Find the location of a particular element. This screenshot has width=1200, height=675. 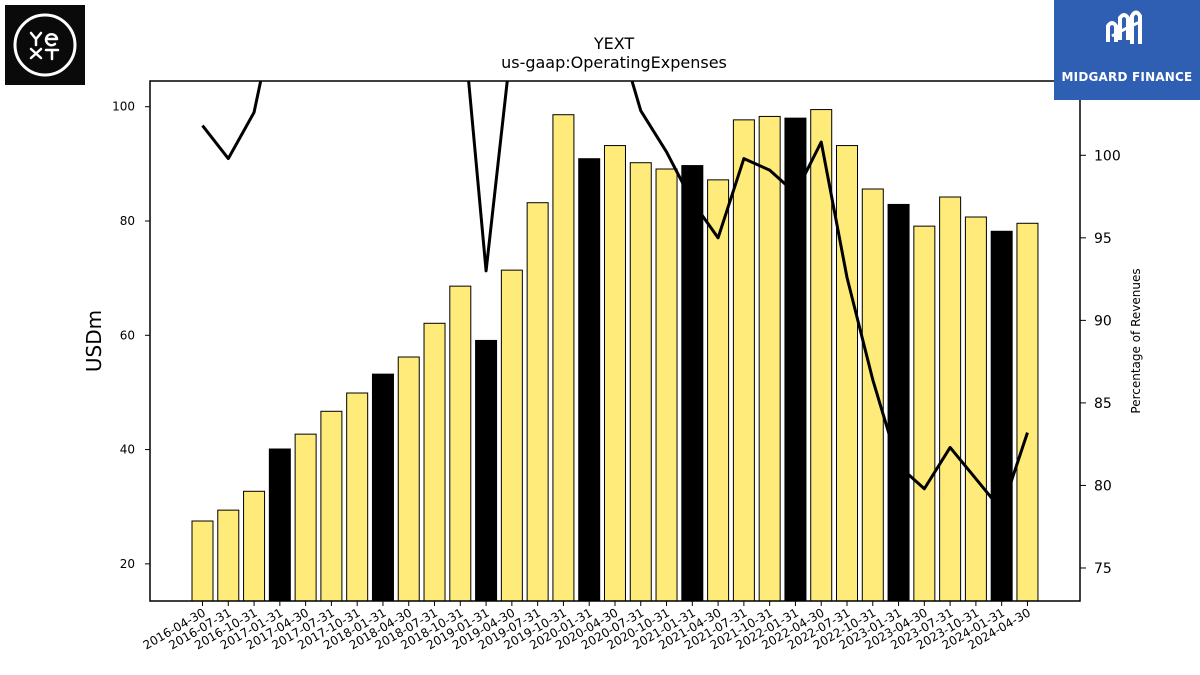

y-axis-left: 20 40 60 80 100 is located at coordinates (131, 335).